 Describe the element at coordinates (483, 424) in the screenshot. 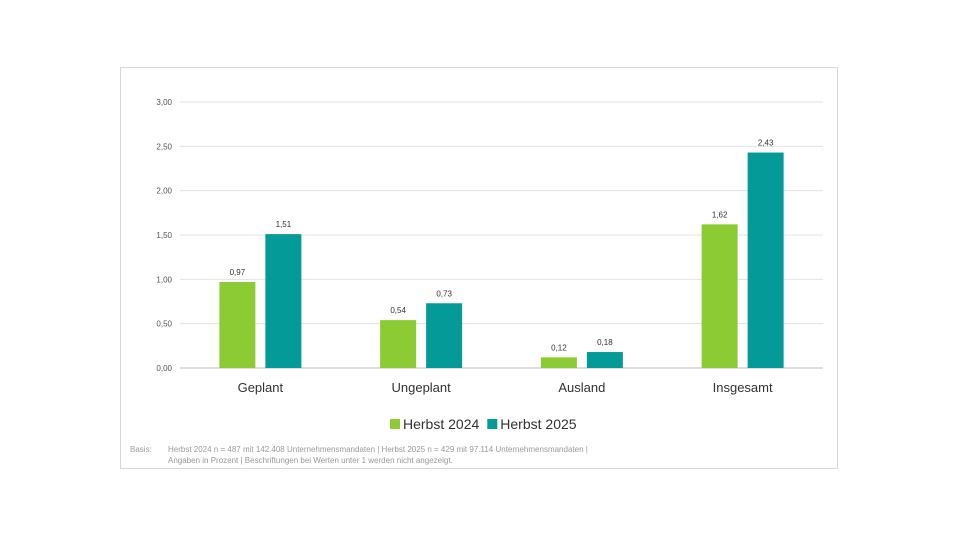

I see `legend: Herbst 2024 Herbst 2025` at that location.